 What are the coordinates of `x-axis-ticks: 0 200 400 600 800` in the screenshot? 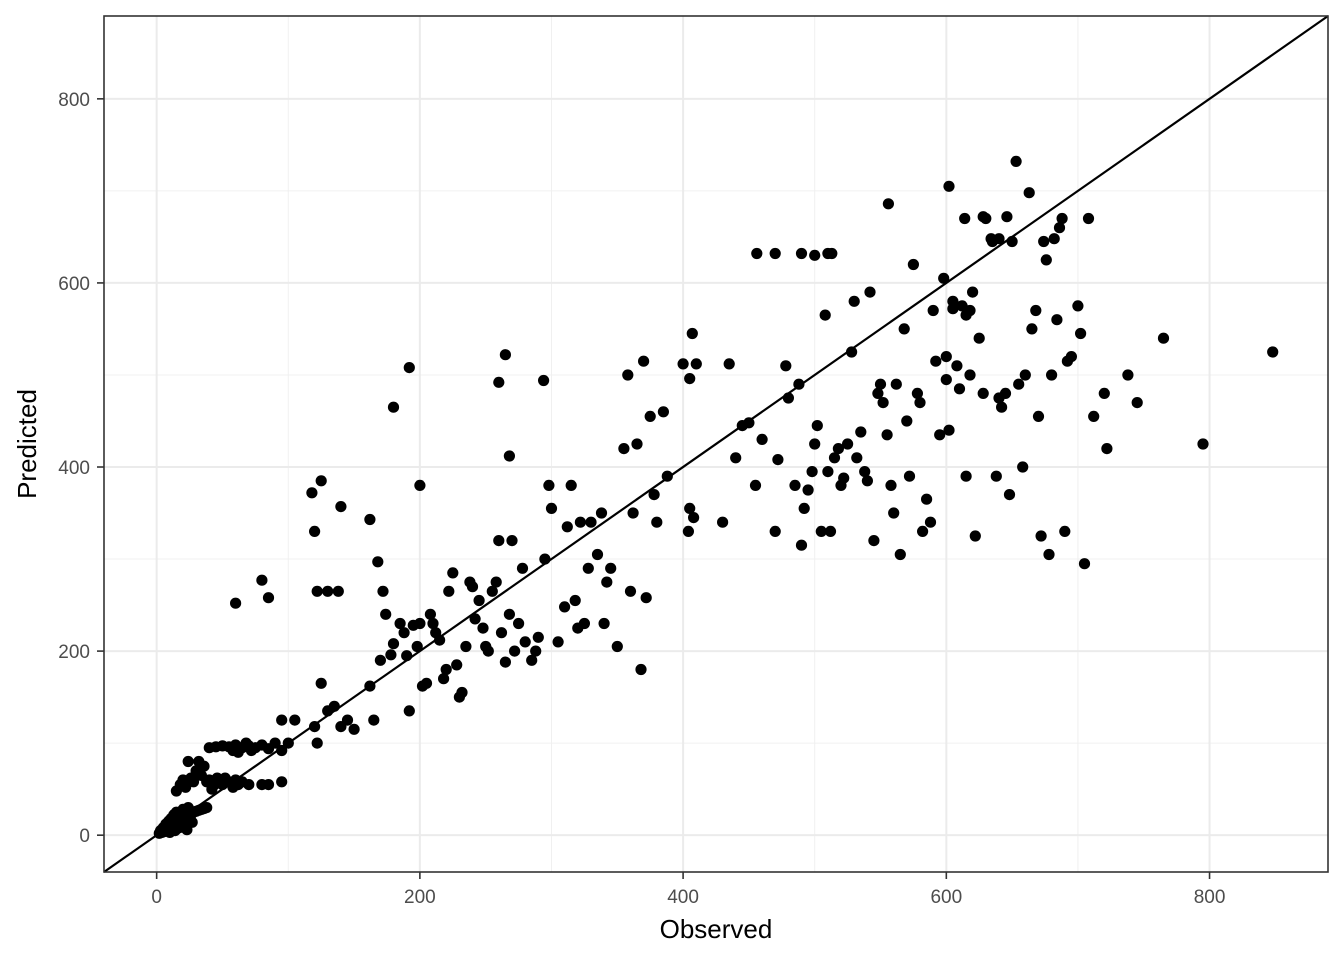 It's located at (688, 890).